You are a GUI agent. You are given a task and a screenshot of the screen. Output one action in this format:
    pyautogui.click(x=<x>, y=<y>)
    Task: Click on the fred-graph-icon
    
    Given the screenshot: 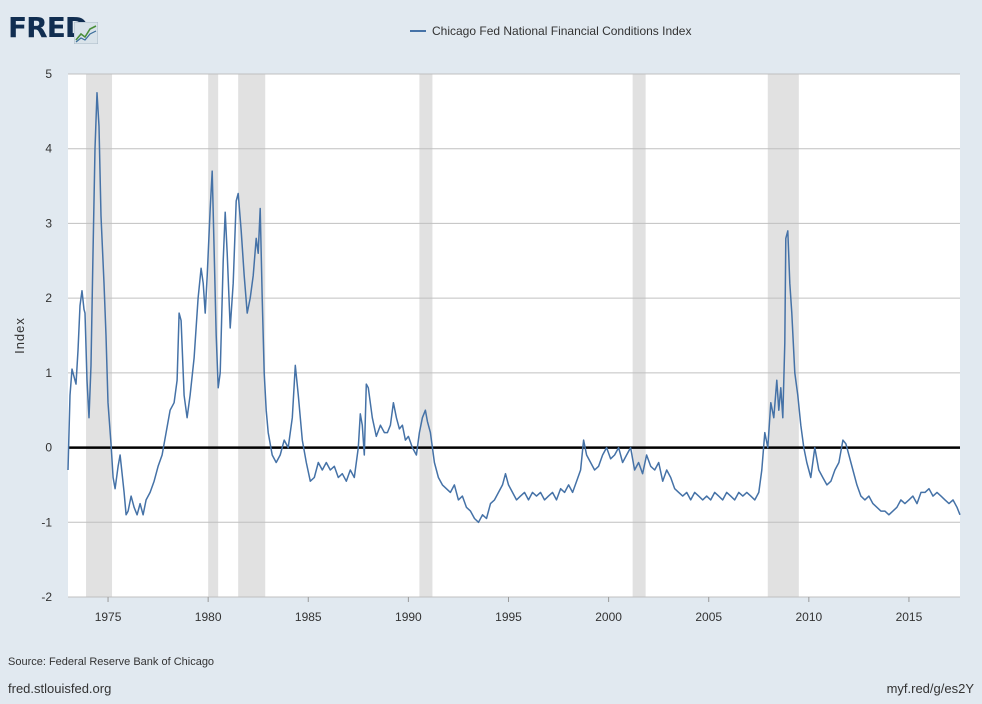 What is the action you would take?
    pyautogui.click(x=86, y=33)
    